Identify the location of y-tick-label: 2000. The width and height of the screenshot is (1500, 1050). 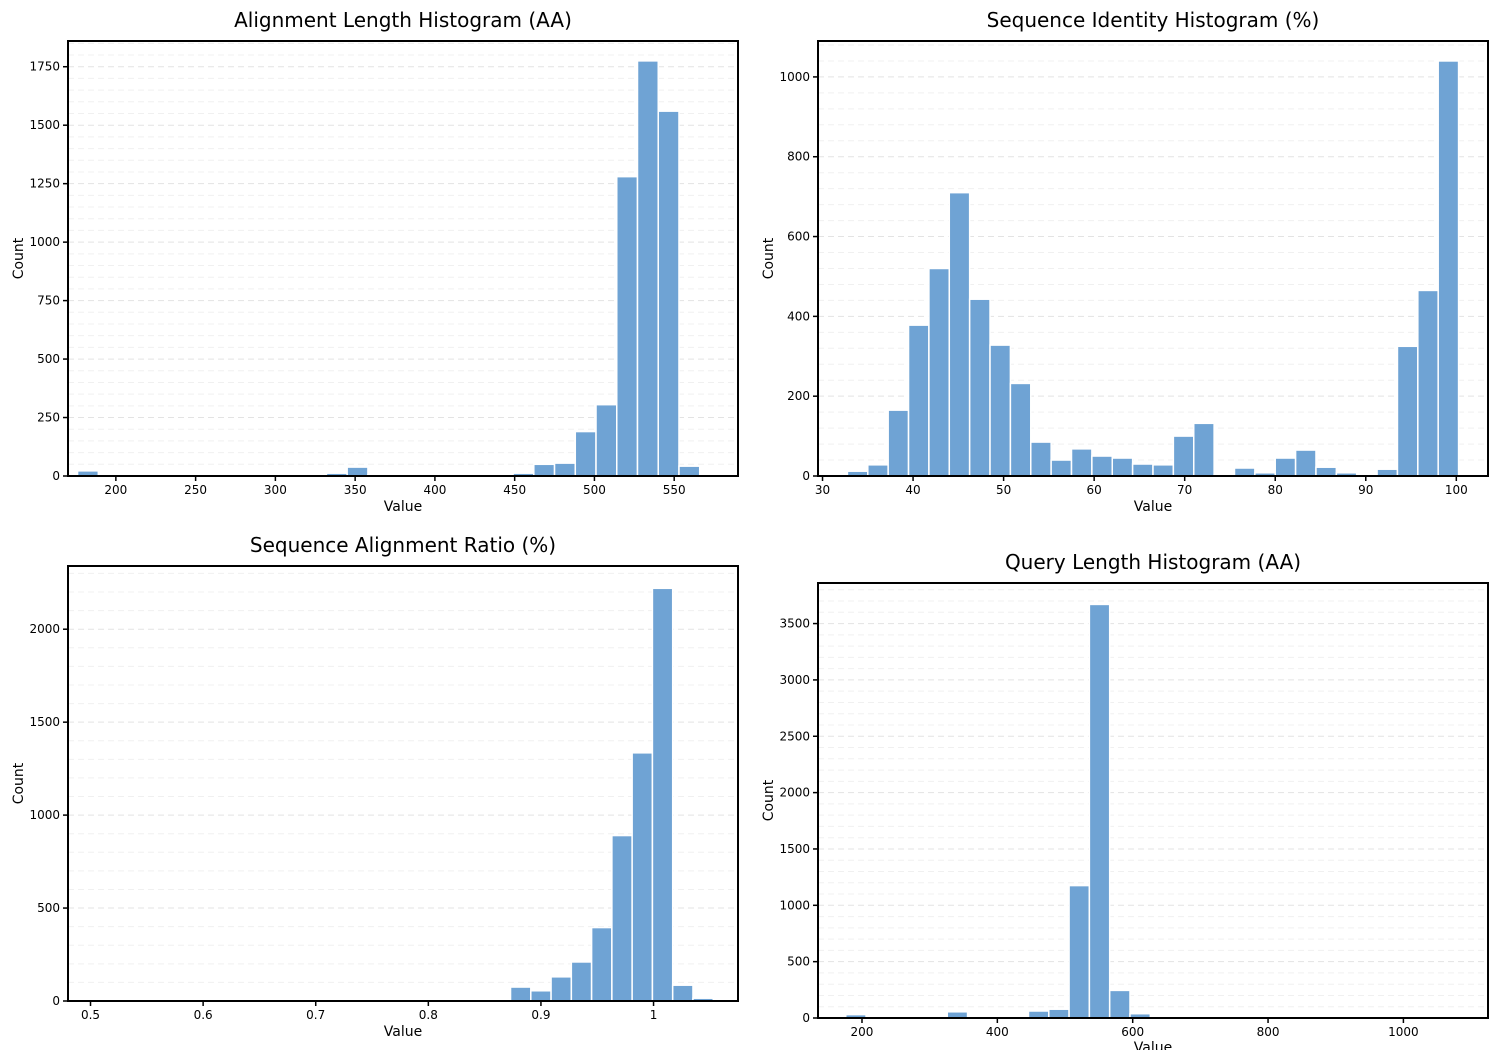
(794, 793).